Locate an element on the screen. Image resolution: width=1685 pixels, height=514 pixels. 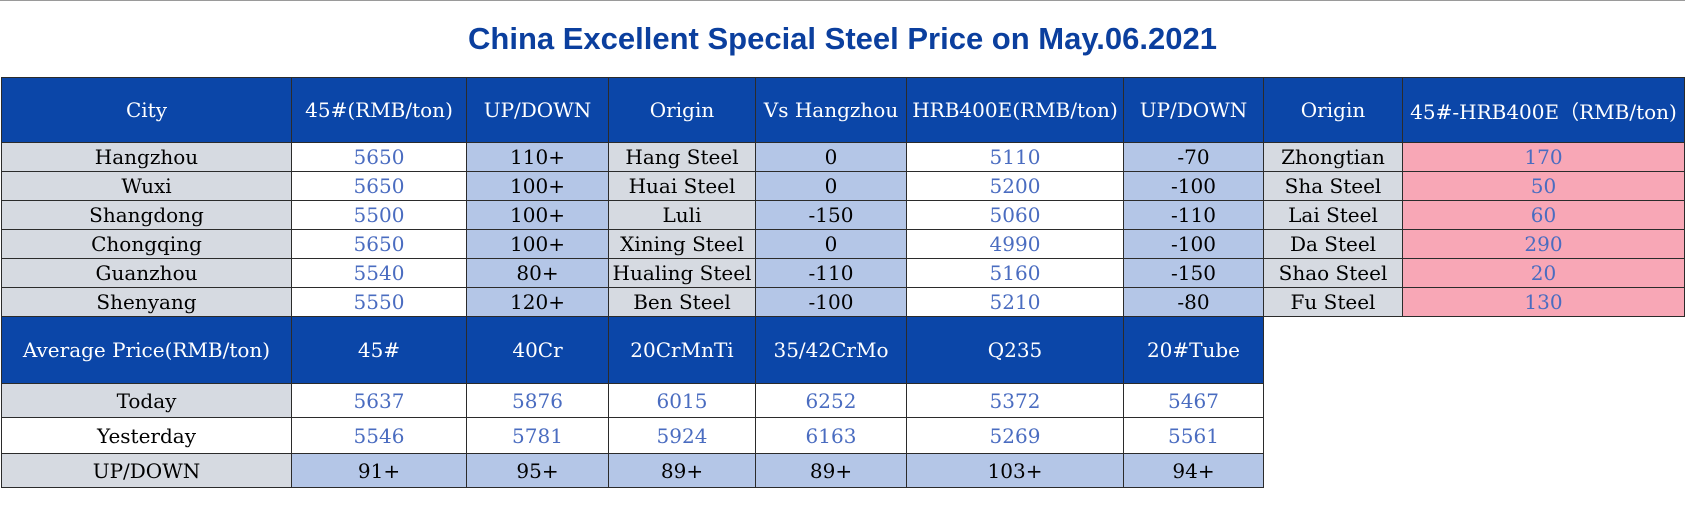
table-row-today: Today 5637 5876 6015 6252 5372 5467 is located at coordinates (843, 400).